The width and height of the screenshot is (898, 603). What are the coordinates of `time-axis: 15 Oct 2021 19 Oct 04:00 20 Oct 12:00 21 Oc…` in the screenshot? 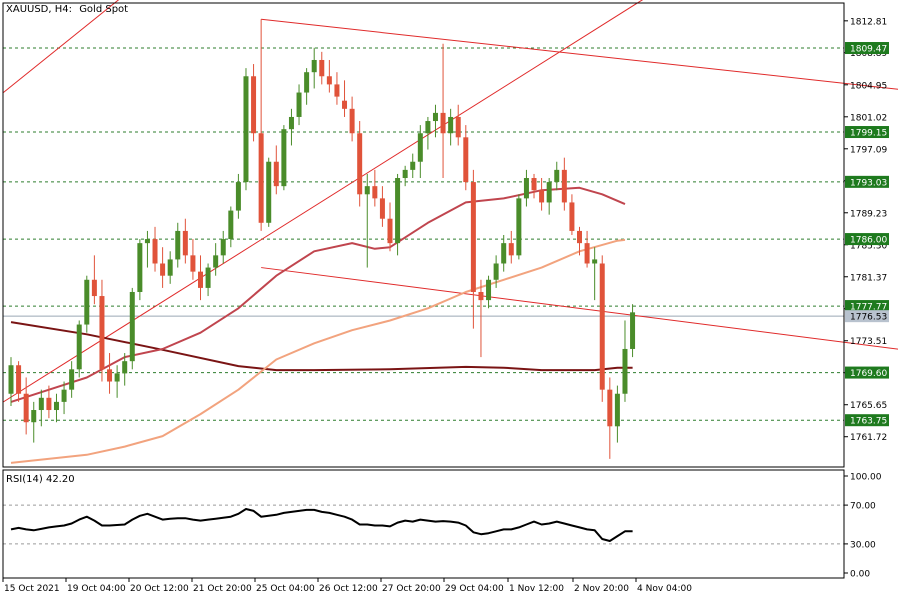 It's located at (347, 586).